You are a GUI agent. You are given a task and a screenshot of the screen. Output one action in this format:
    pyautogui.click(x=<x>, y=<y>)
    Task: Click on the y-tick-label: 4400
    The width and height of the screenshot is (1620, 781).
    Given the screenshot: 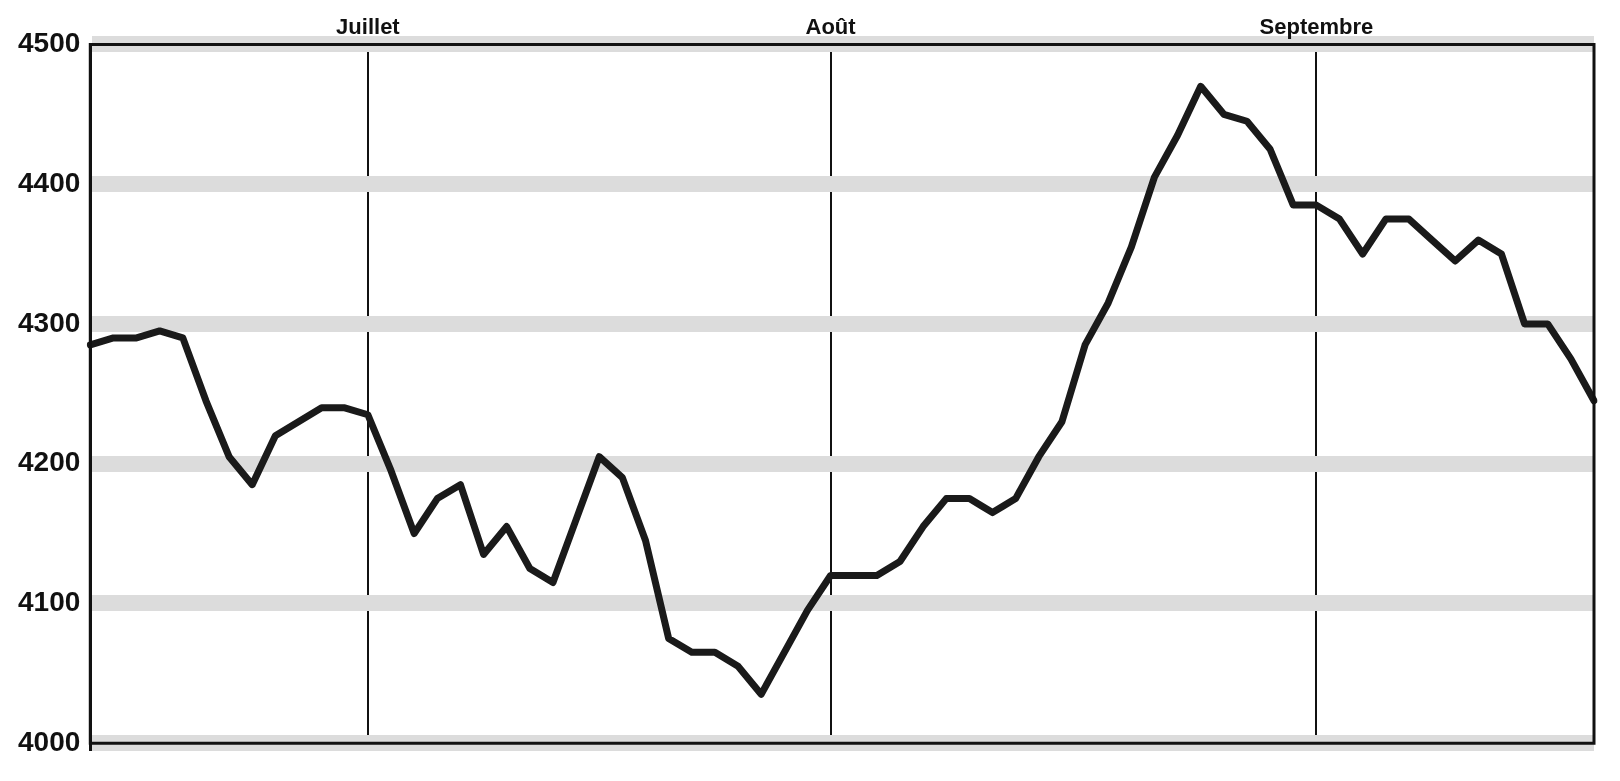 What is the action you would take?
    pyautogui.click(x=49, y=182)
    